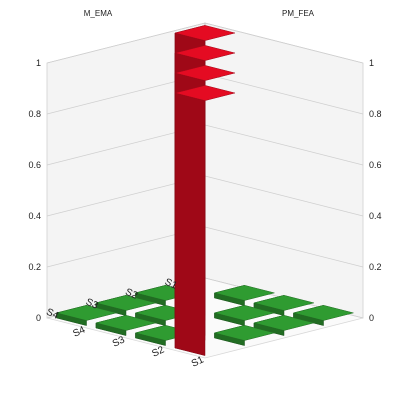  What do you see at coordinates (205, 220) in the screenshot?
I see `bar-S4-S4` at bounding box center [205, 220].